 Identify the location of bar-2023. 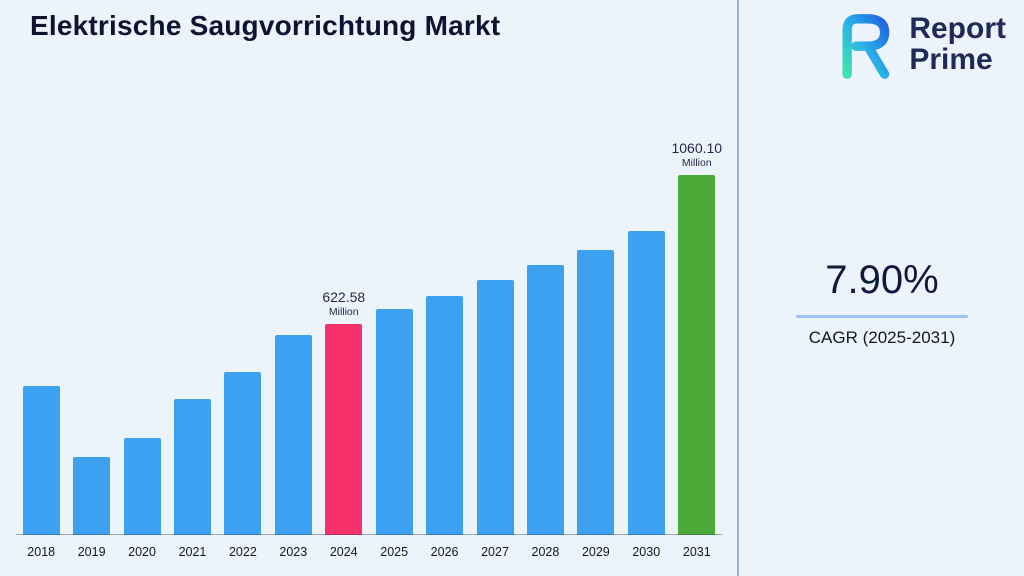
(293, 435).